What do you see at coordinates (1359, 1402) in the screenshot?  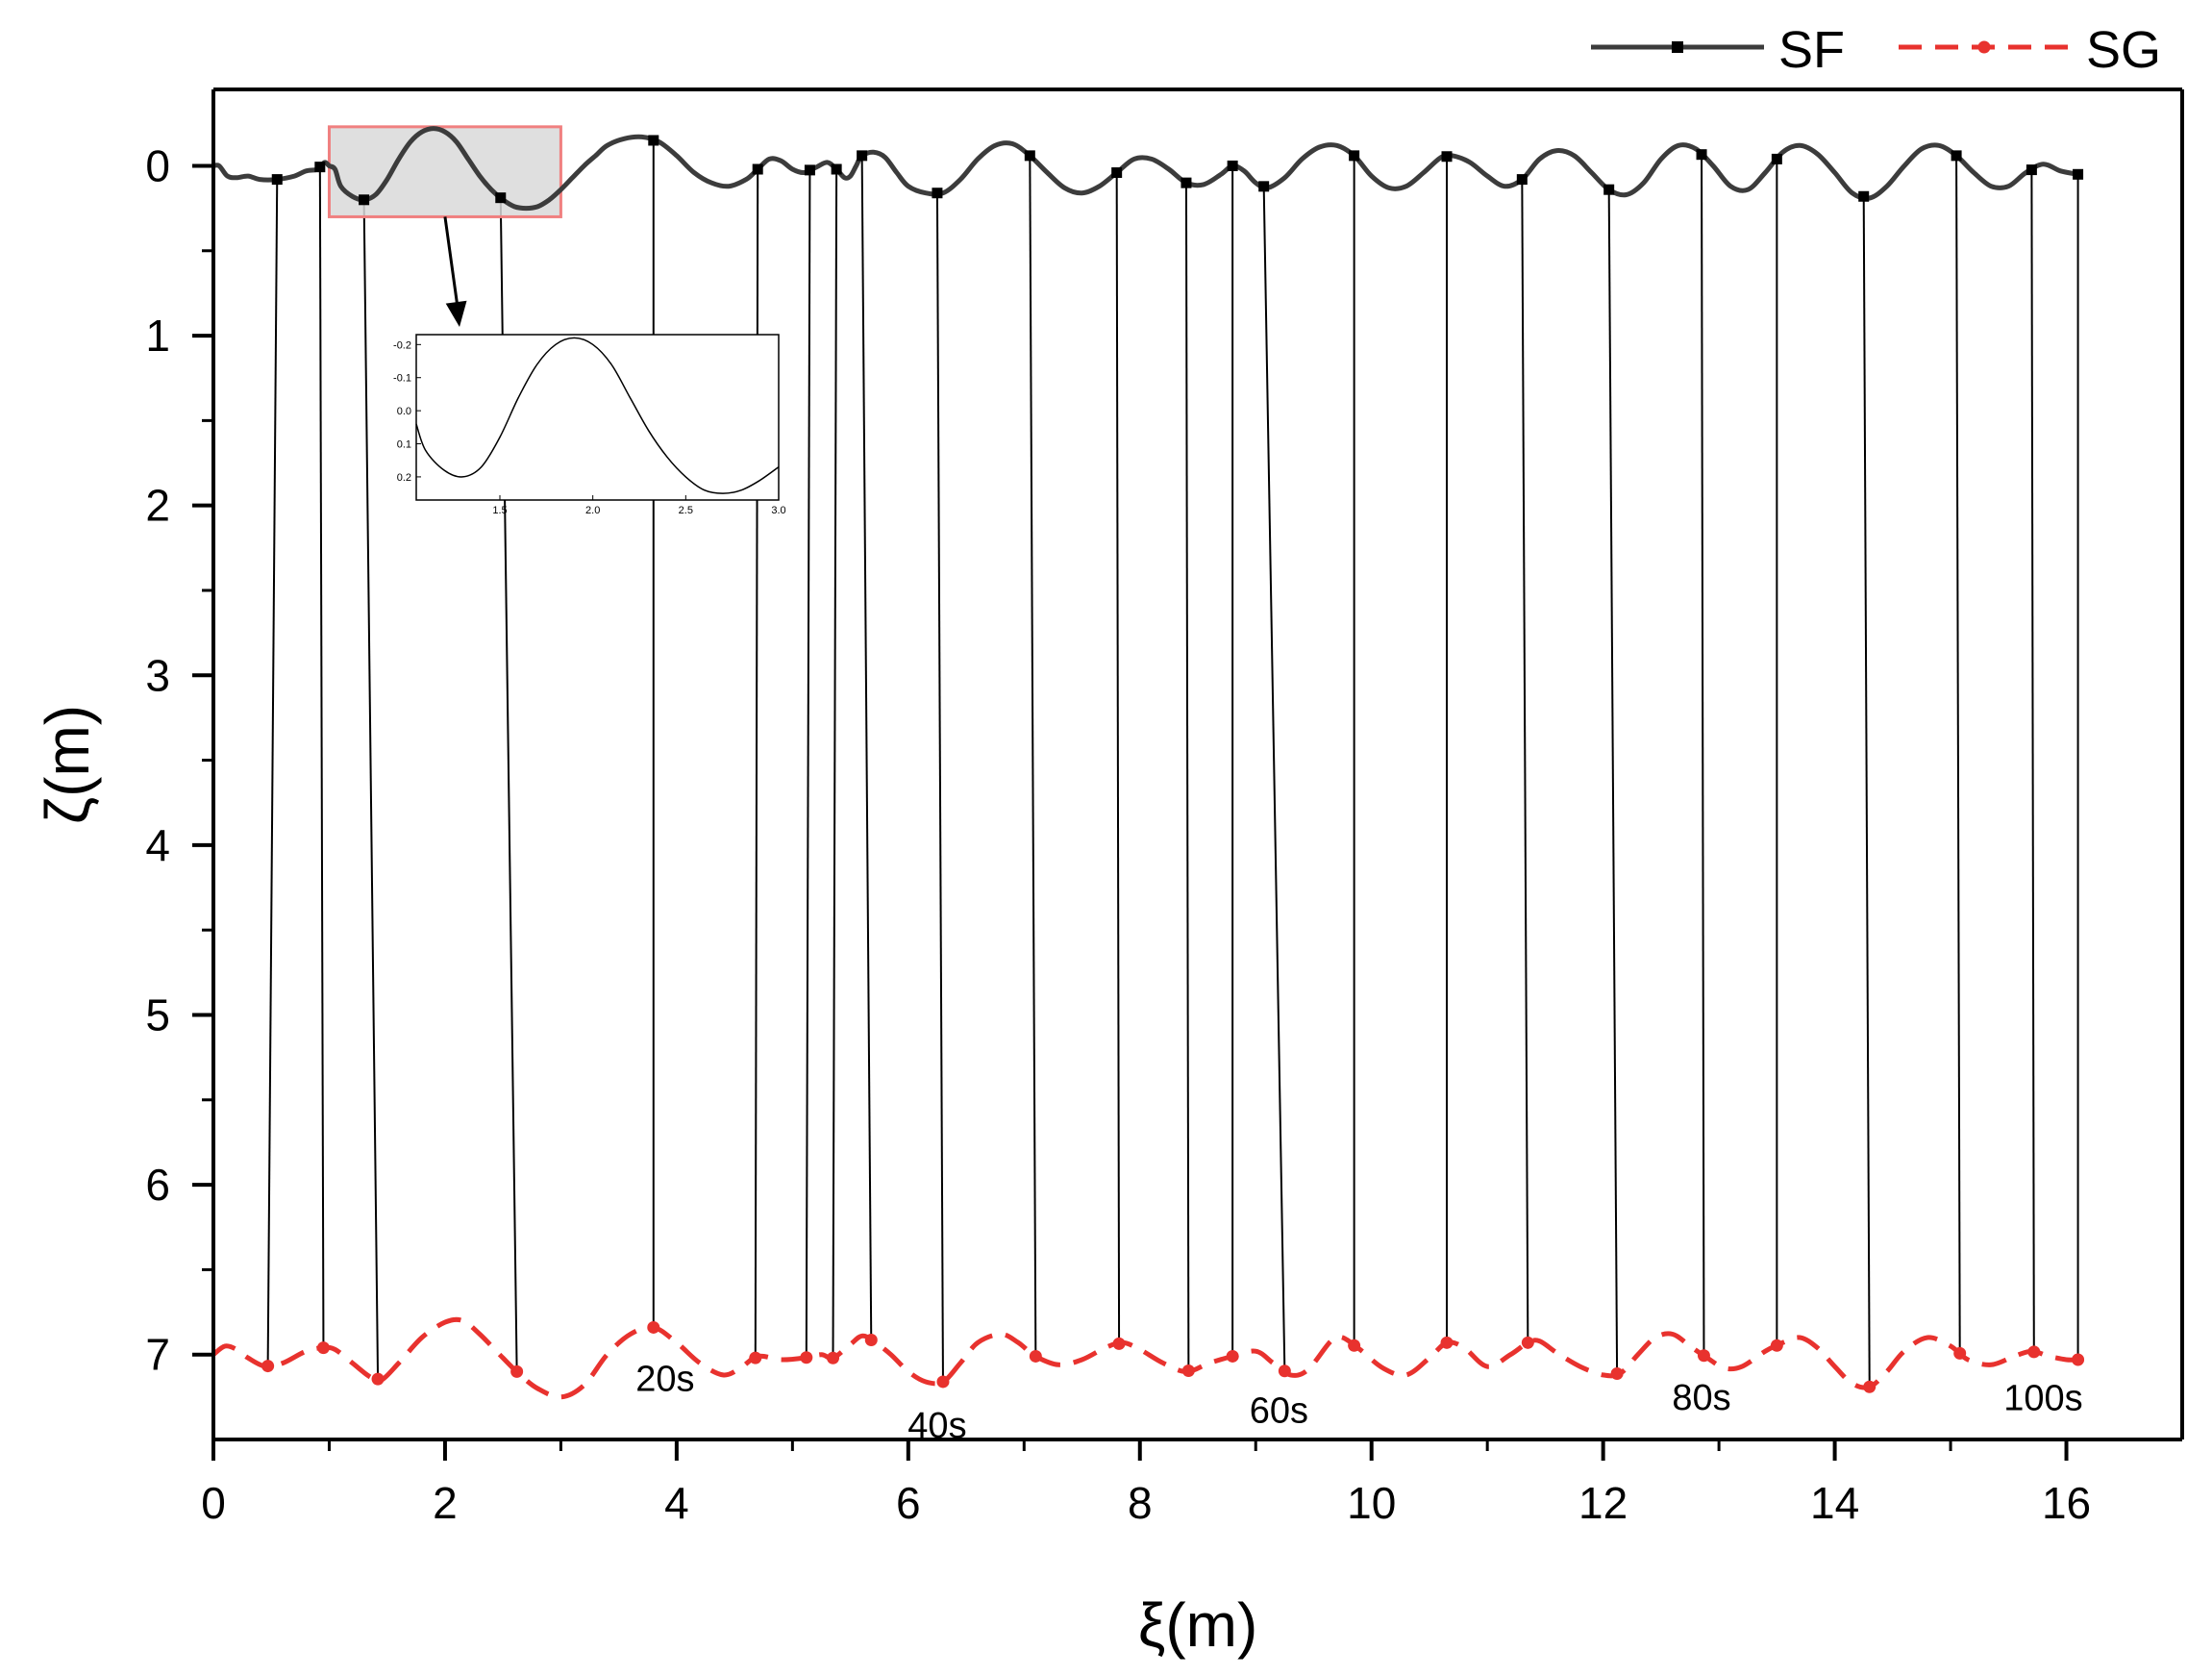 I see `annotation-group: 20s 40s 60s 80s 100s` at bounding box center [1359, 1402].